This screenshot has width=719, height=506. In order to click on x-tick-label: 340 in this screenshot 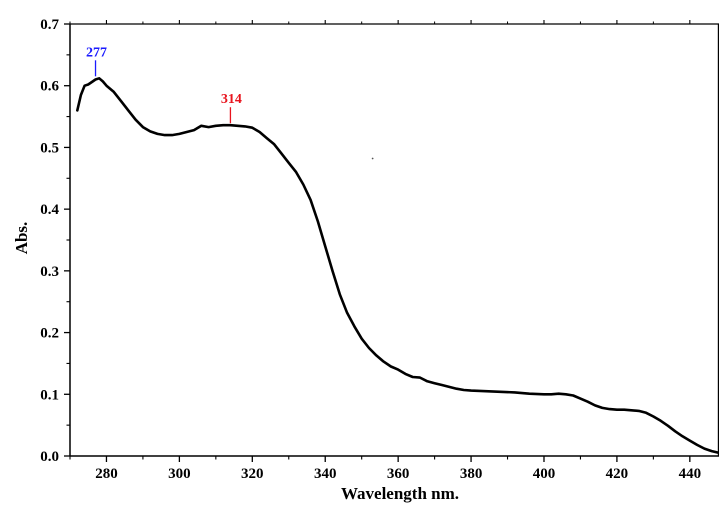, I will do `click(325, 474)`.